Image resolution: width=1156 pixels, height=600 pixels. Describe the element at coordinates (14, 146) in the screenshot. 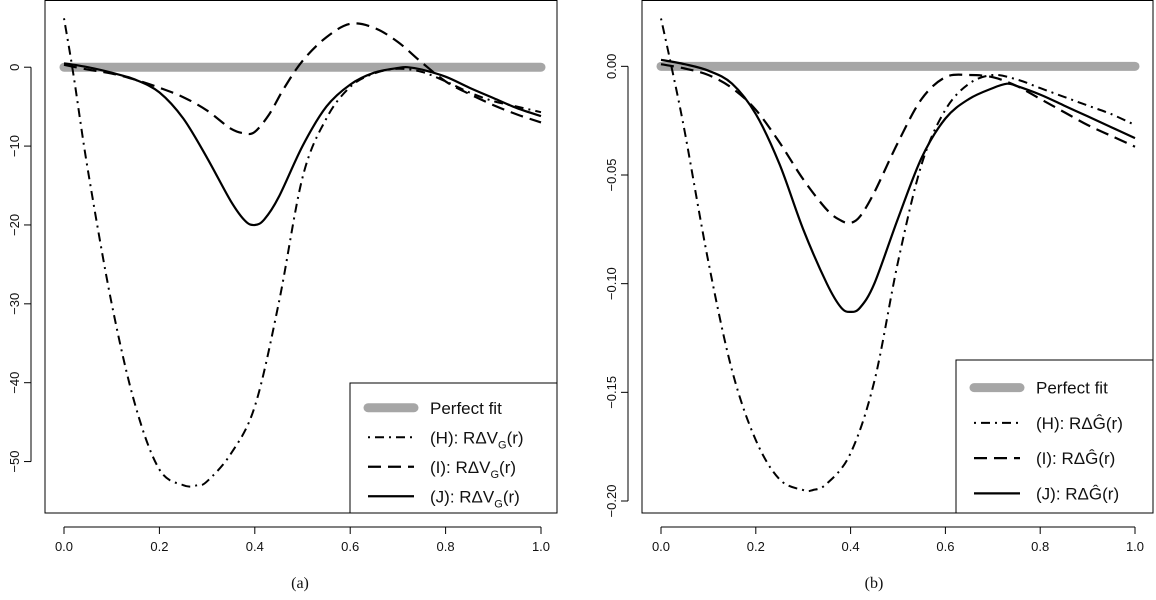

I see `y-tick-label: −10` at that location.